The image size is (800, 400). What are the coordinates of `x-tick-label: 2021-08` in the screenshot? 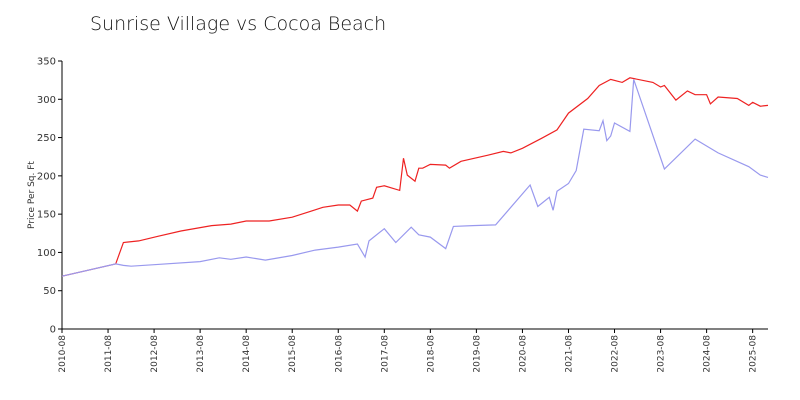 It's located at (569, 354).